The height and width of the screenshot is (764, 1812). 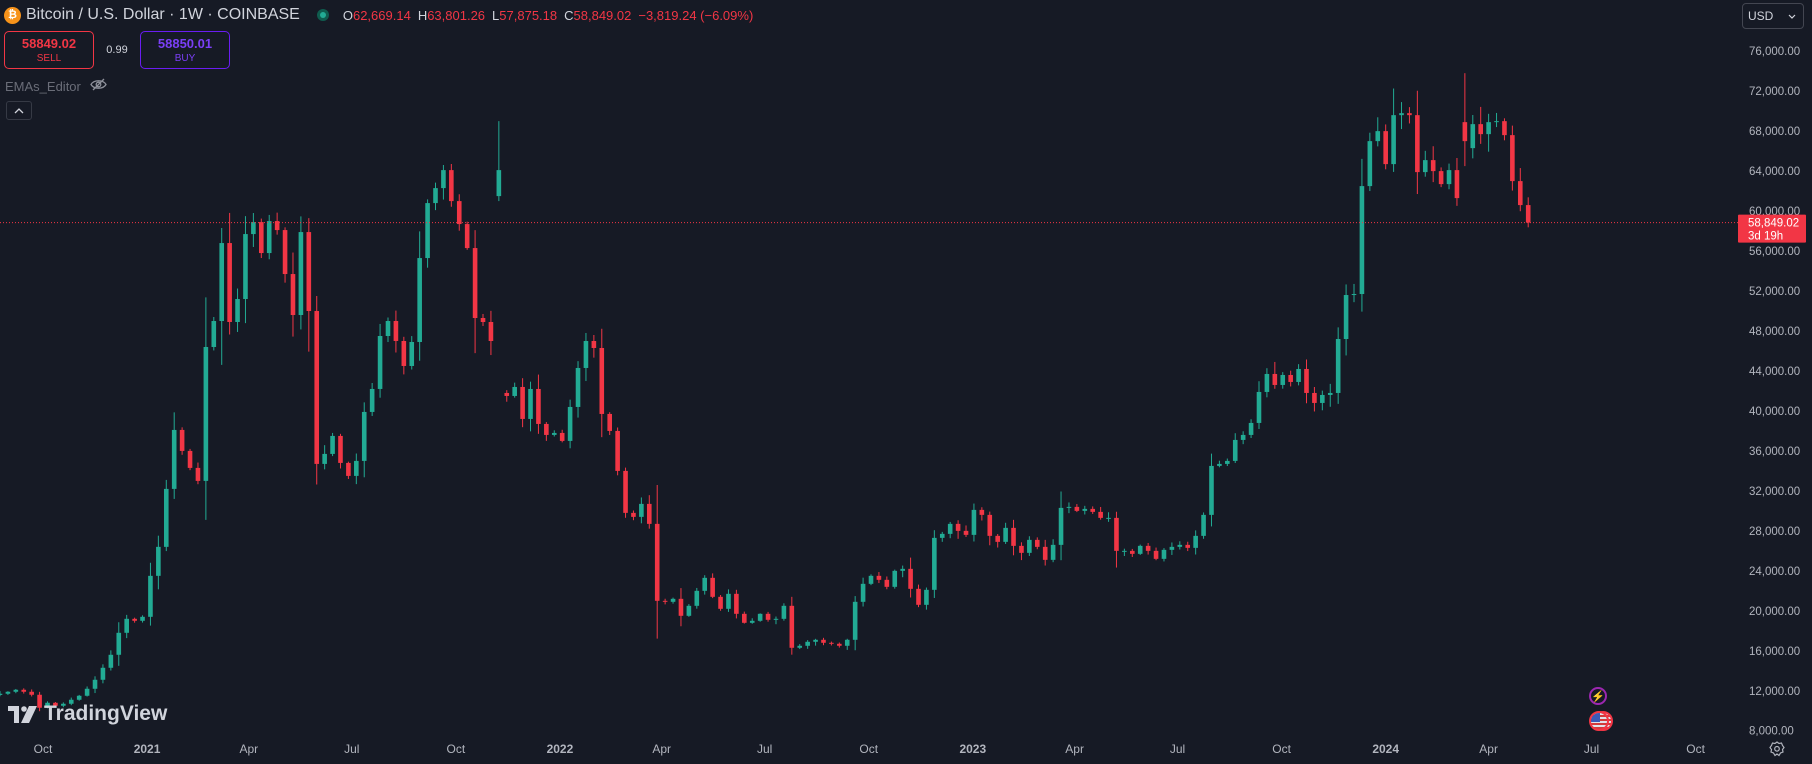 I want to click on price-tick-label: 36,000.00, so click(x=1774, y=452).